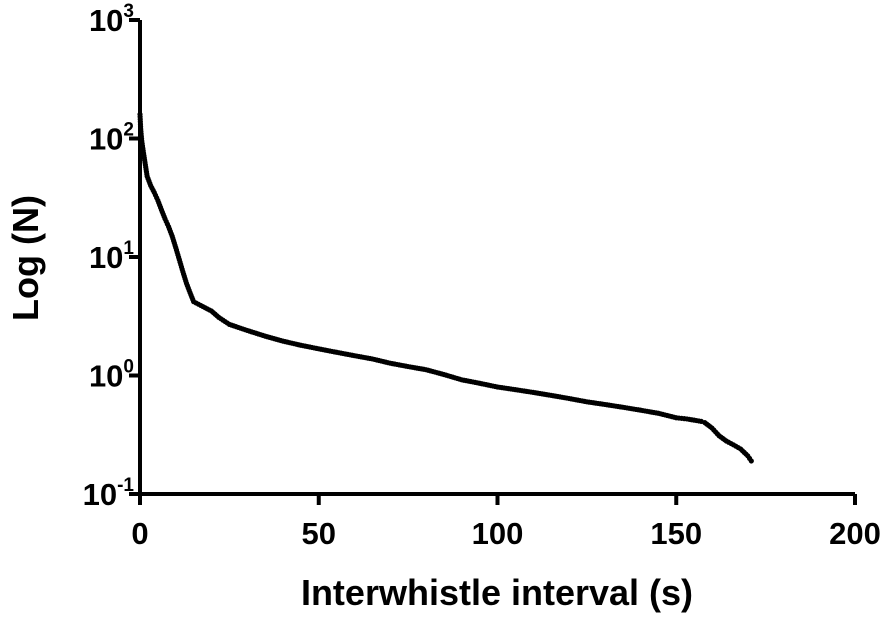 Image resolution: width=886 pixels, height=617 pixels. What do you see at coordinates (128, 367) in the screenshot?
I see `y-tick-exponent: 0` at bounding box center [128, 367].